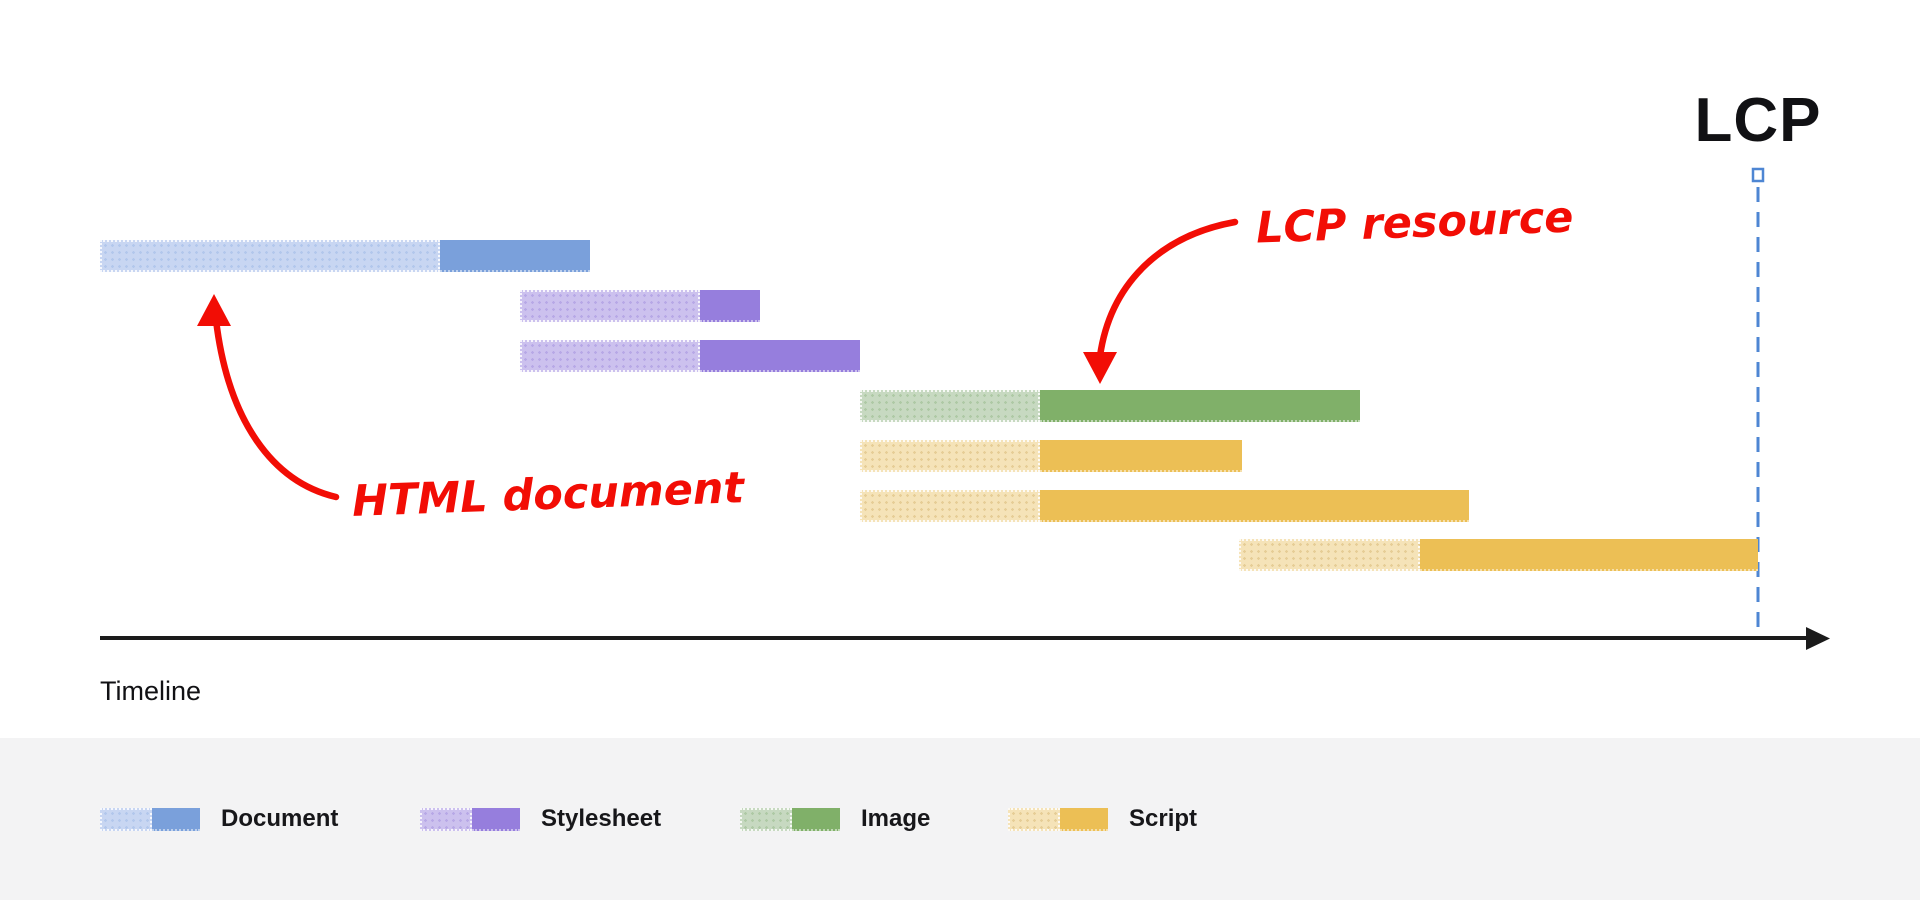  I want to click on image-swatch-icon, so click(790, 819).